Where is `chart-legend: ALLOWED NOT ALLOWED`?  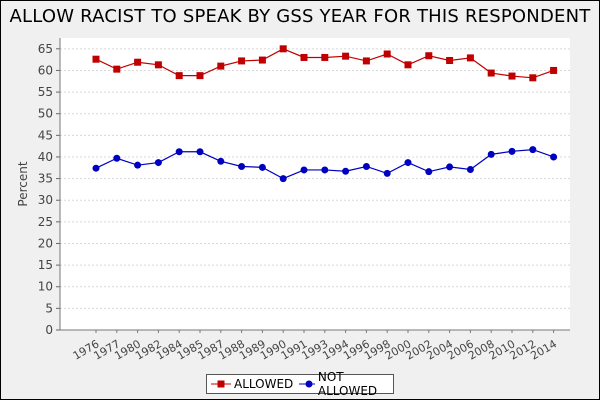 chart-legend: ALLOWED NOT ALLOWED is located at coordinates (300, 384).